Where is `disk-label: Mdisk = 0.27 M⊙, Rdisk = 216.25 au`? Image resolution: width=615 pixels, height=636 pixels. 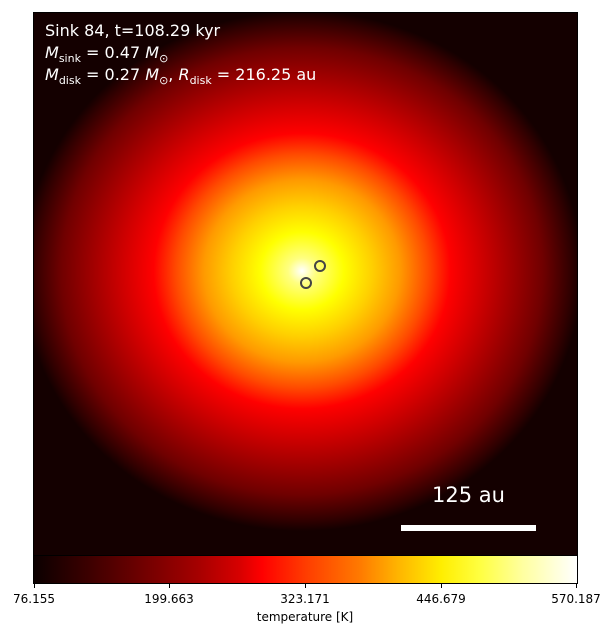
disk-label: Mdisk = 0.27 M⊙, Rdisk = 216.25 au is located at coordinates (181, 76).